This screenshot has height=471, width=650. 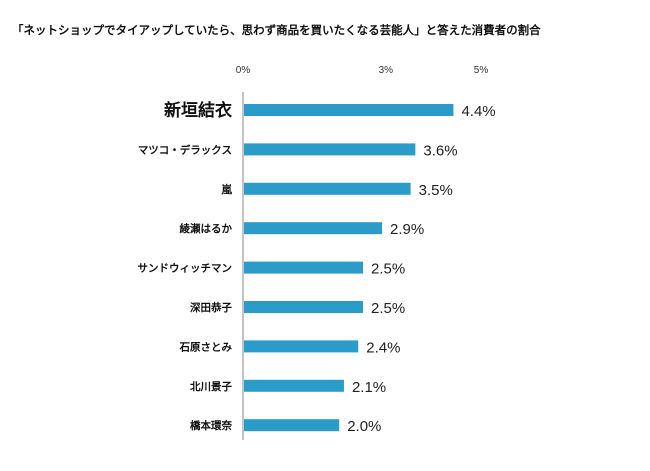 What do you see at coordinates (478, 111) in the screenshot?
I see `data-label: 4.4%` at bounding box center [478, 111].